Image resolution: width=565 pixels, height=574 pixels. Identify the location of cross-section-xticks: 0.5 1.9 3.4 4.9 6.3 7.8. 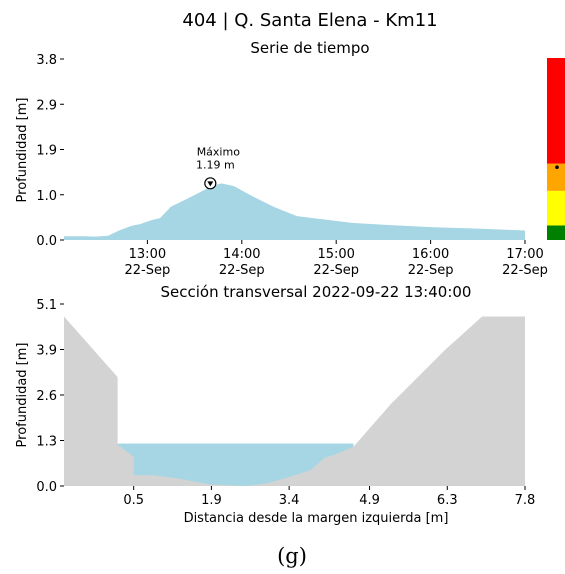
(329, 497).